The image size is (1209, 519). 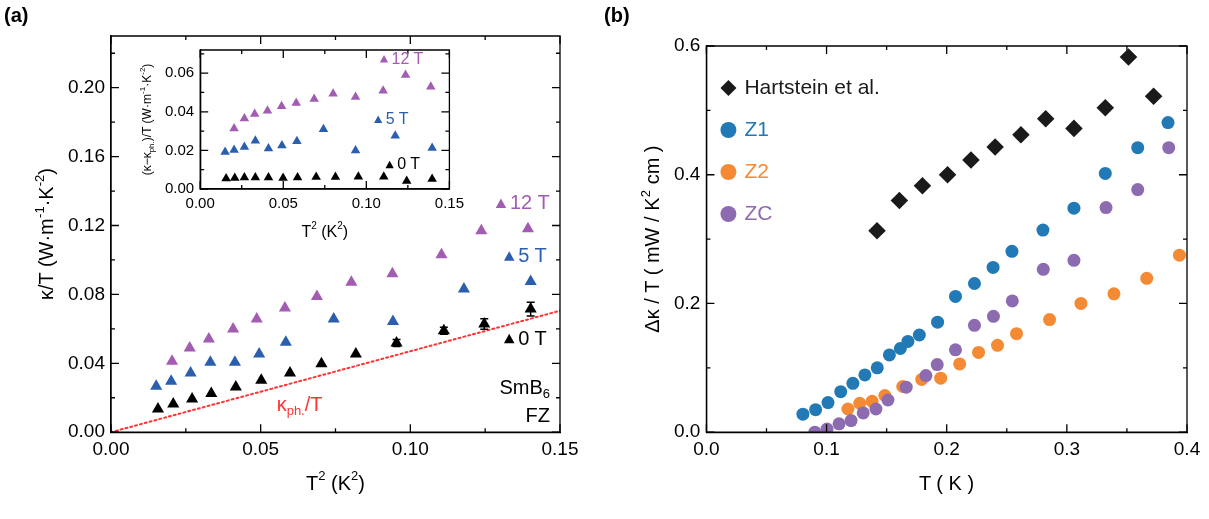 What do you see at coordinates (86, 293) in the screenshot?
I see `y-tick-label: 0.08` at bounding box center [86, 293].